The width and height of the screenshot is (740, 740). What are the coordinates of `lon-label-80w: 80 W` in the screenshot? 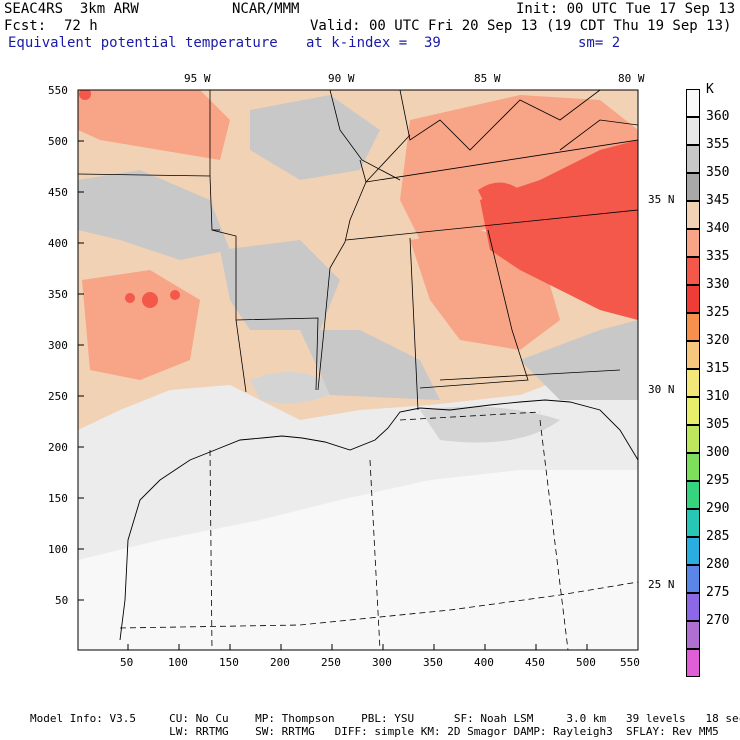 It's located at (631, 78).